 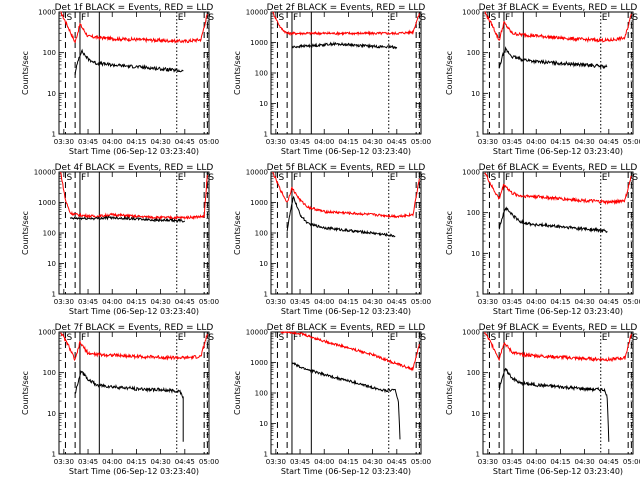 I want to click on panel-title: Det 1f BLACK = Events, RED = LLD, so click(x=134, y=8).